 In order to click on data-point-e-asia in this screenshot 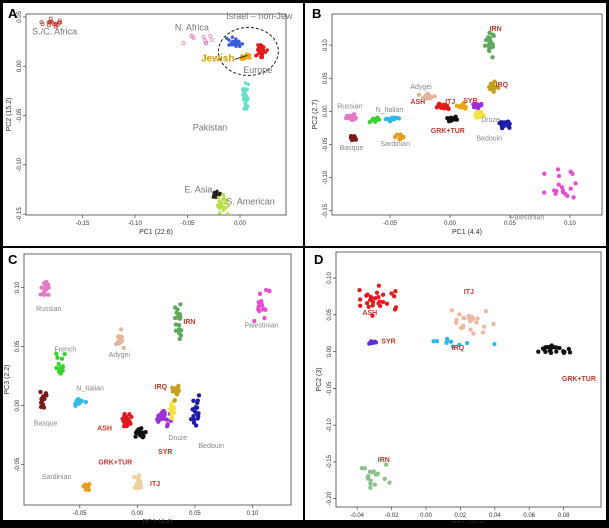, I will do `click(216, 192)`.